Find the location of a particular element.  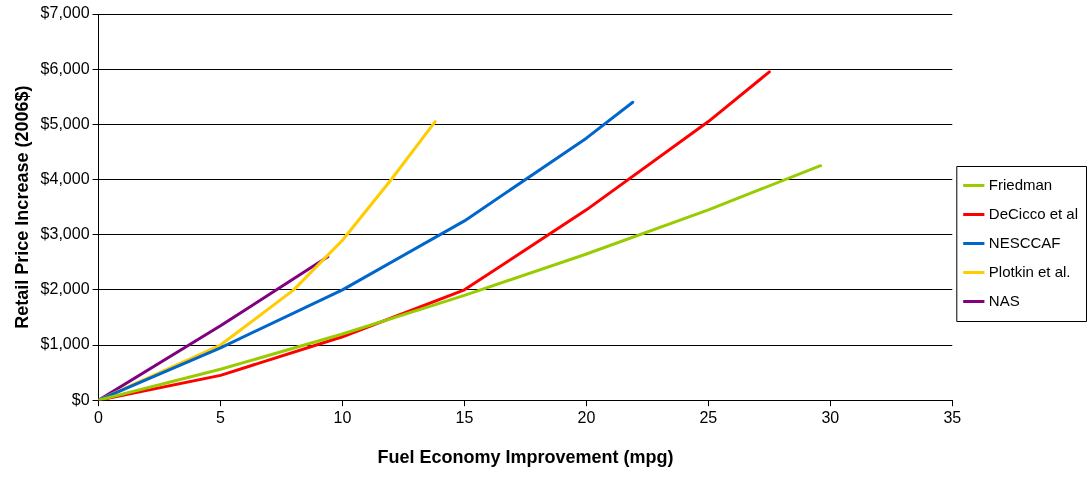

legend-label: DeCicco et al is located at coordinates (1033, 213).